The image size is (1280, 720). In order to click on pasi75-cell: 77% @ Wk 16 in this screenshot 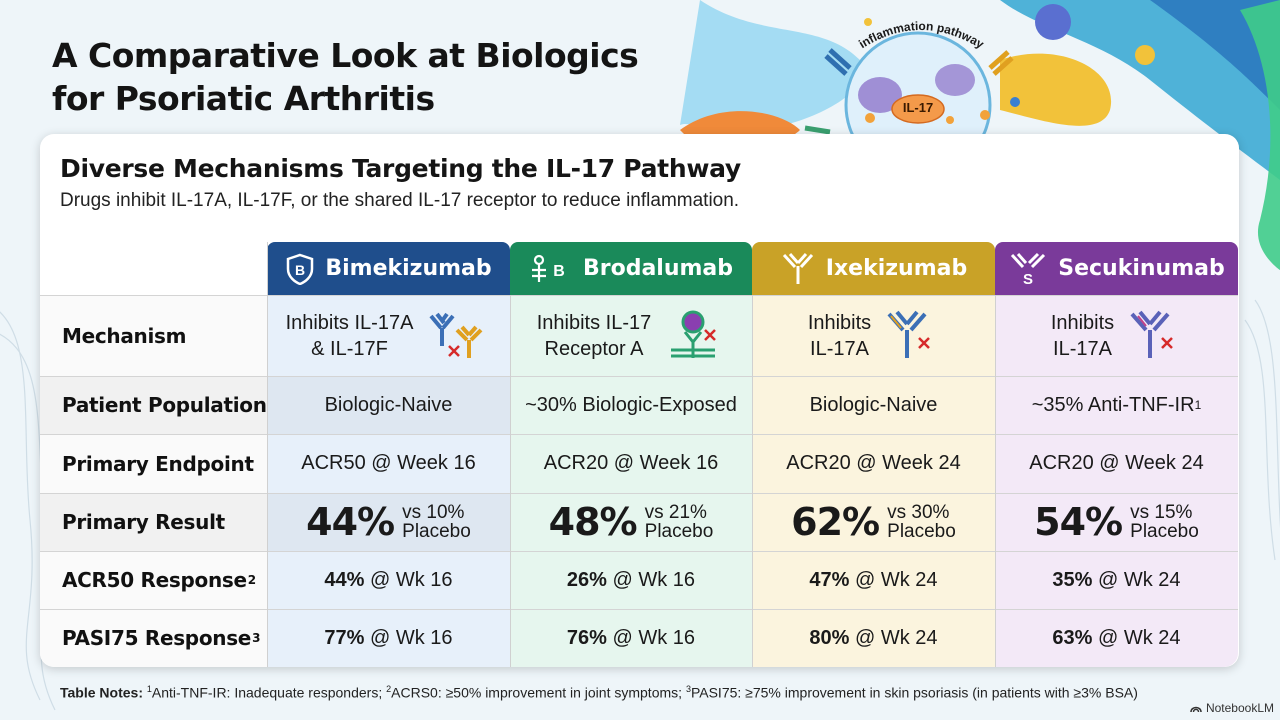, I will do `click(388, 638)`.